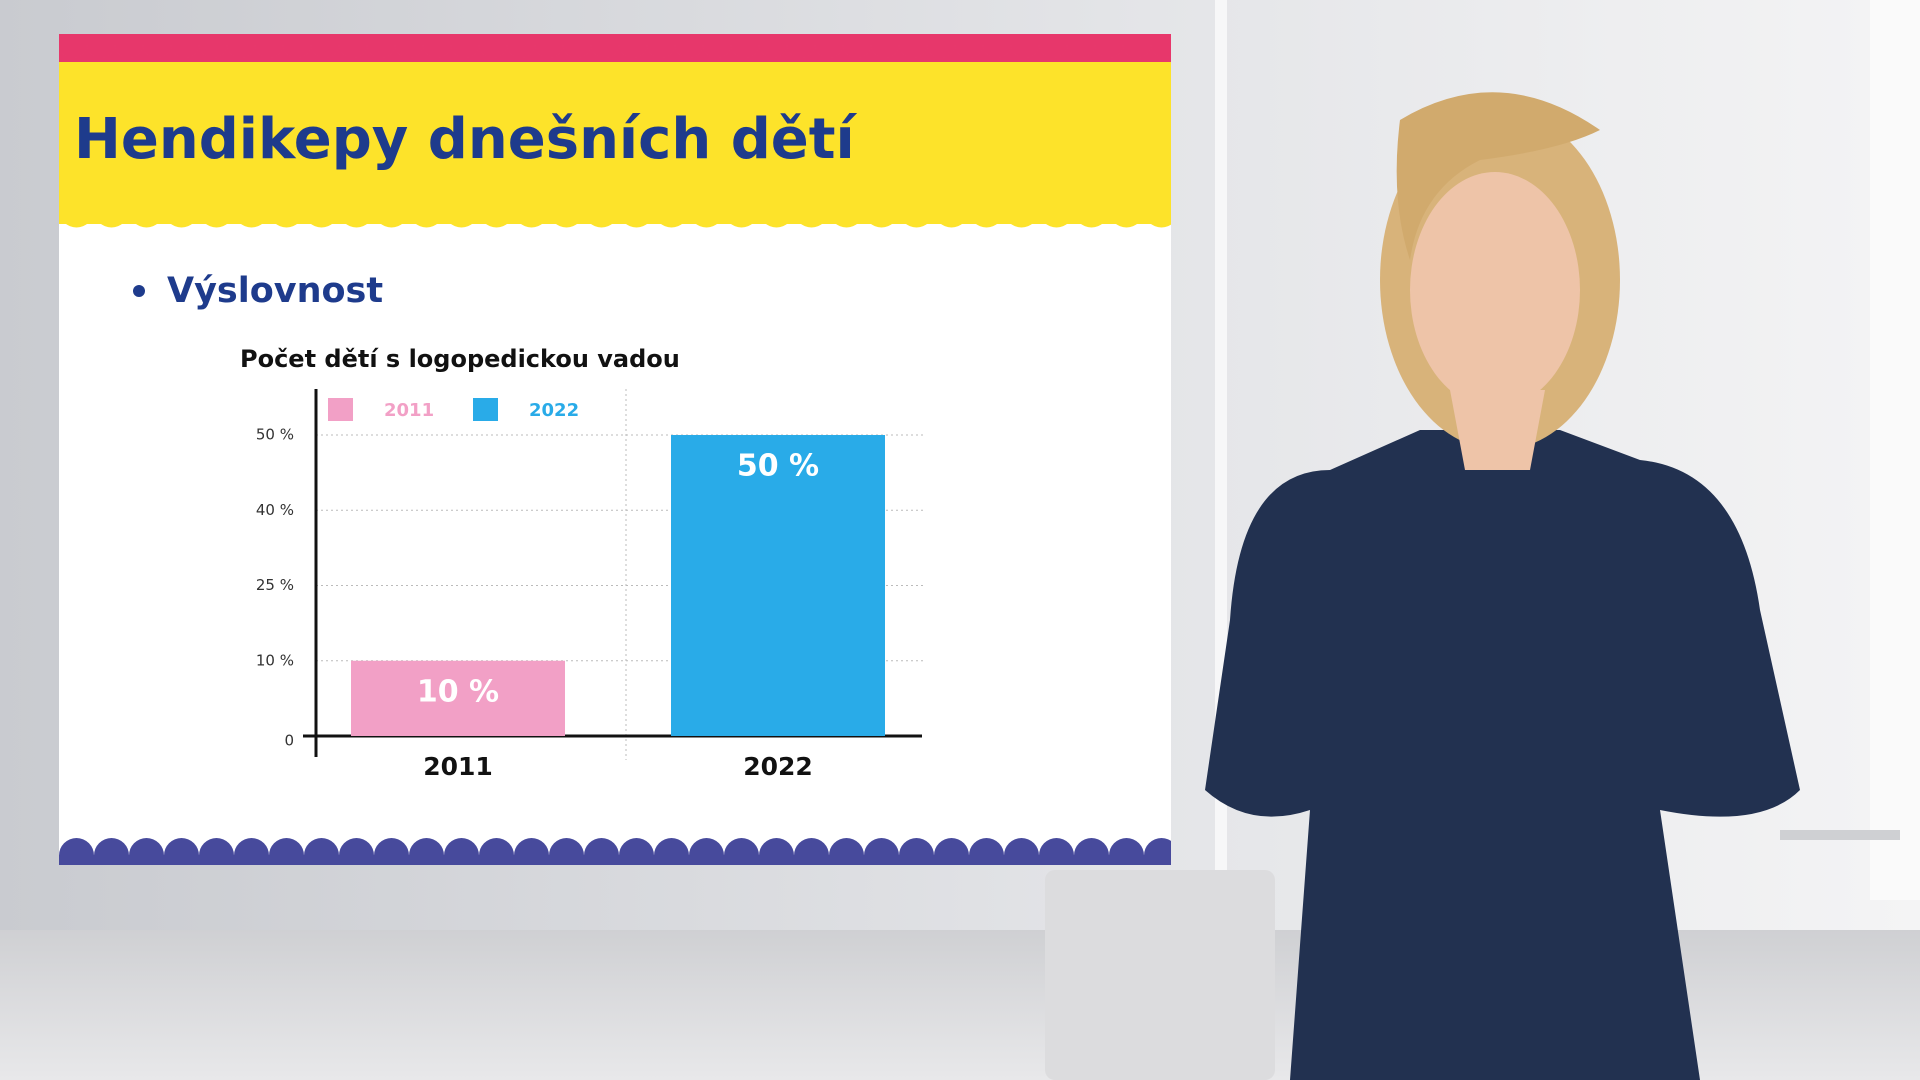 The height and width of the screenshot is (1080, 1920). Describe the element at coordinates (615, 52) in the screenshot. I see `top-border-scallop` at that location.